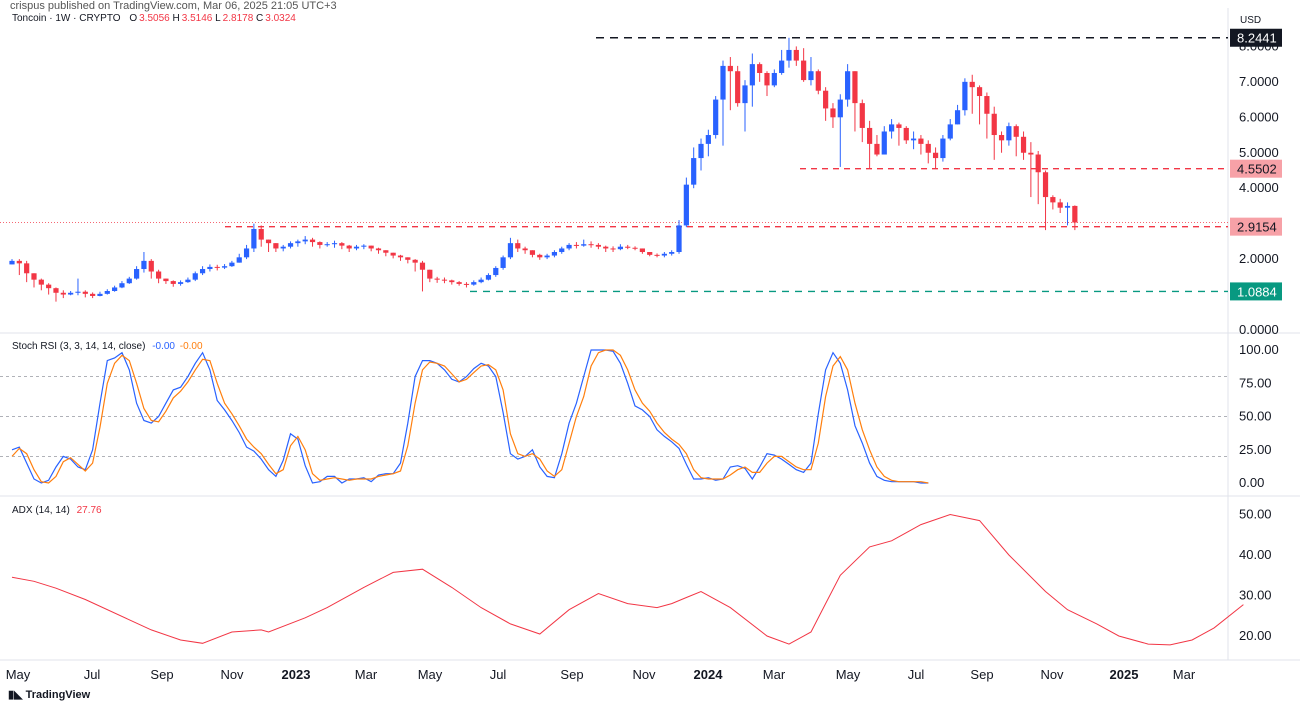  What do you see at coordinates (1250, 20) in the screenshot?
I see `currency-label: USD` at bounding box center [1250, 20].